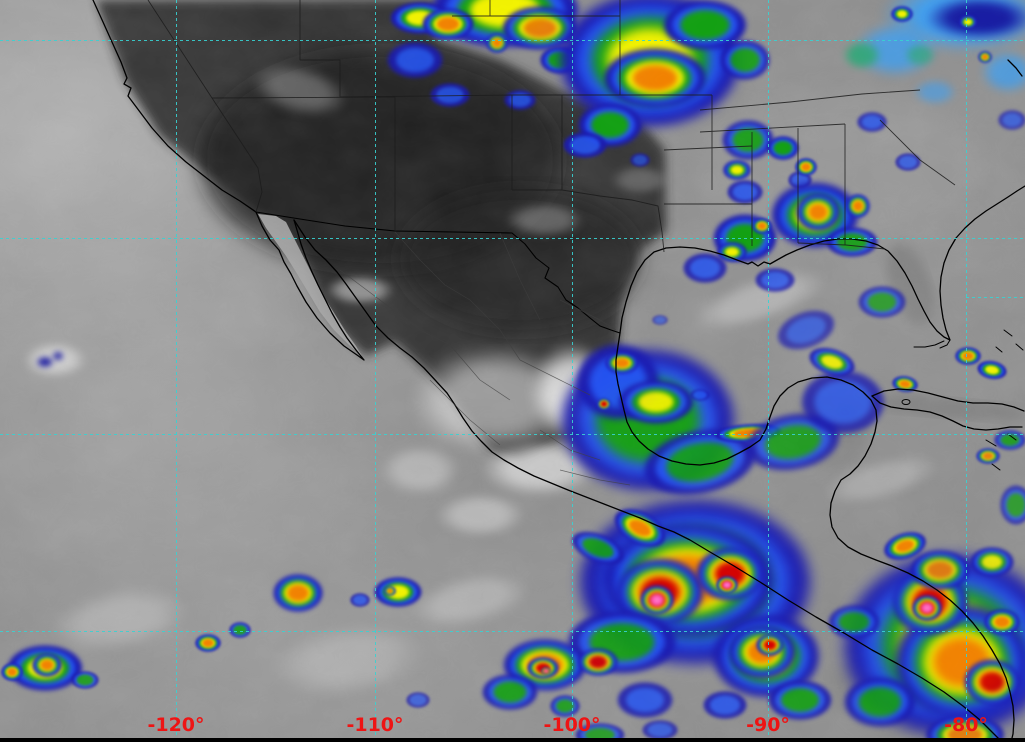 This screenshot has width=1025, height=742. Describe the element at coordinates (512, 740) in the screenshot. I see `bottom-letterbox-bar` at that location.